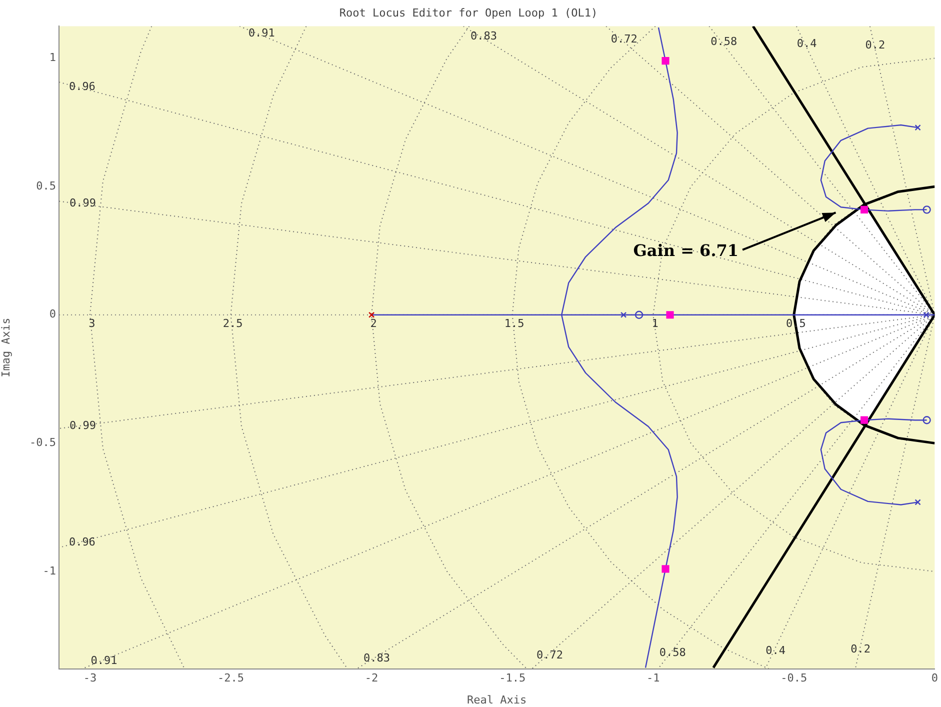  What do you see at coordinates (373, 323) in the screenshot?
I see `series-label: 2` at bounding box center [373, 323].